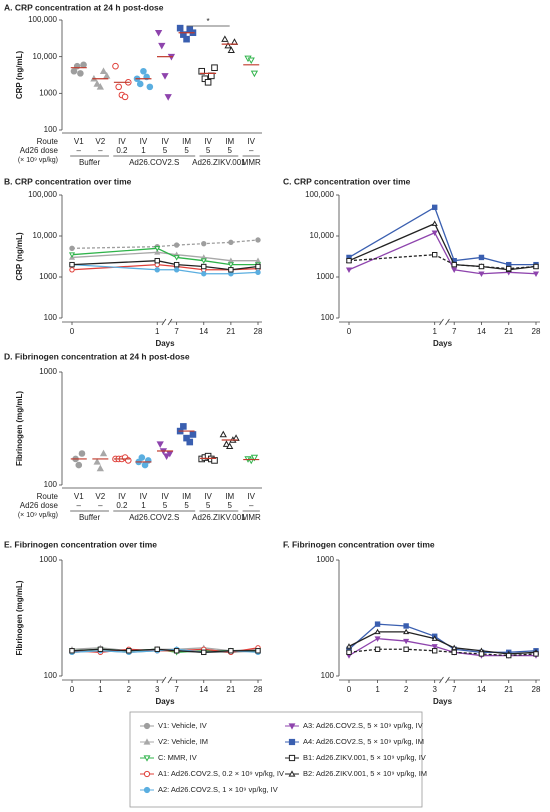 This screenshot has height=812, width=550. What do you see at coordinates (19, 75) in the screenshot?
I see `y-axis-label: CRP (ng/mL)` at bounding box center [19, 75].